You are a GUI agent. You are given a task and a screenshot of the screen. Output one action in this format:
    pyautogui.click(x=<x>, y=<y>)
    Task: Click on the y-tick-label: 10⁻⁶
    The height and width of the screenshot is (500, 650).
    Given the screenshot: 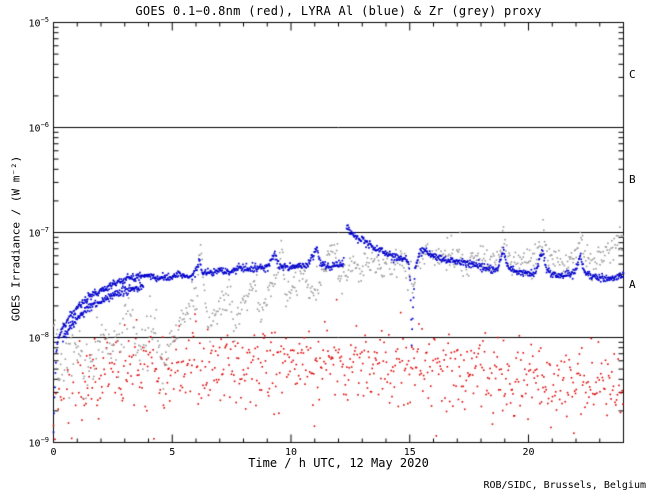 What is the action you would take?
    pyautogui.click(x=38, y=127)
    